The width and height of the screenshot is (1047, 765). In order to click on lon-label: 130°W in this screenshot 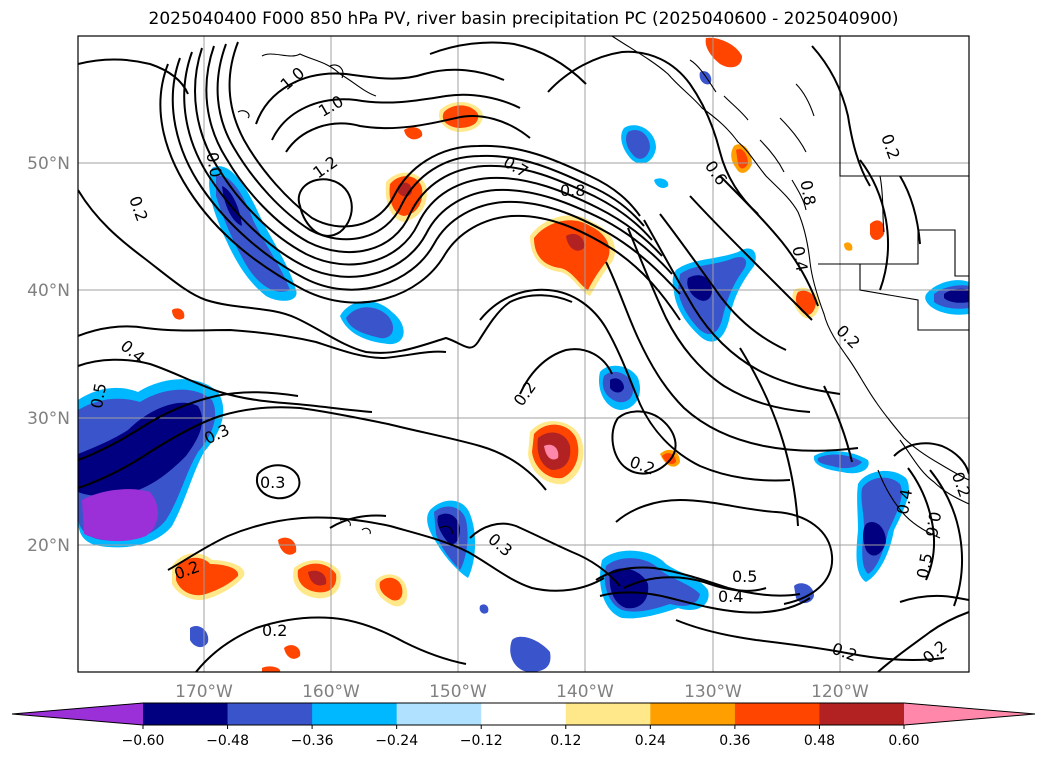, I will do `click(713, 692)`.